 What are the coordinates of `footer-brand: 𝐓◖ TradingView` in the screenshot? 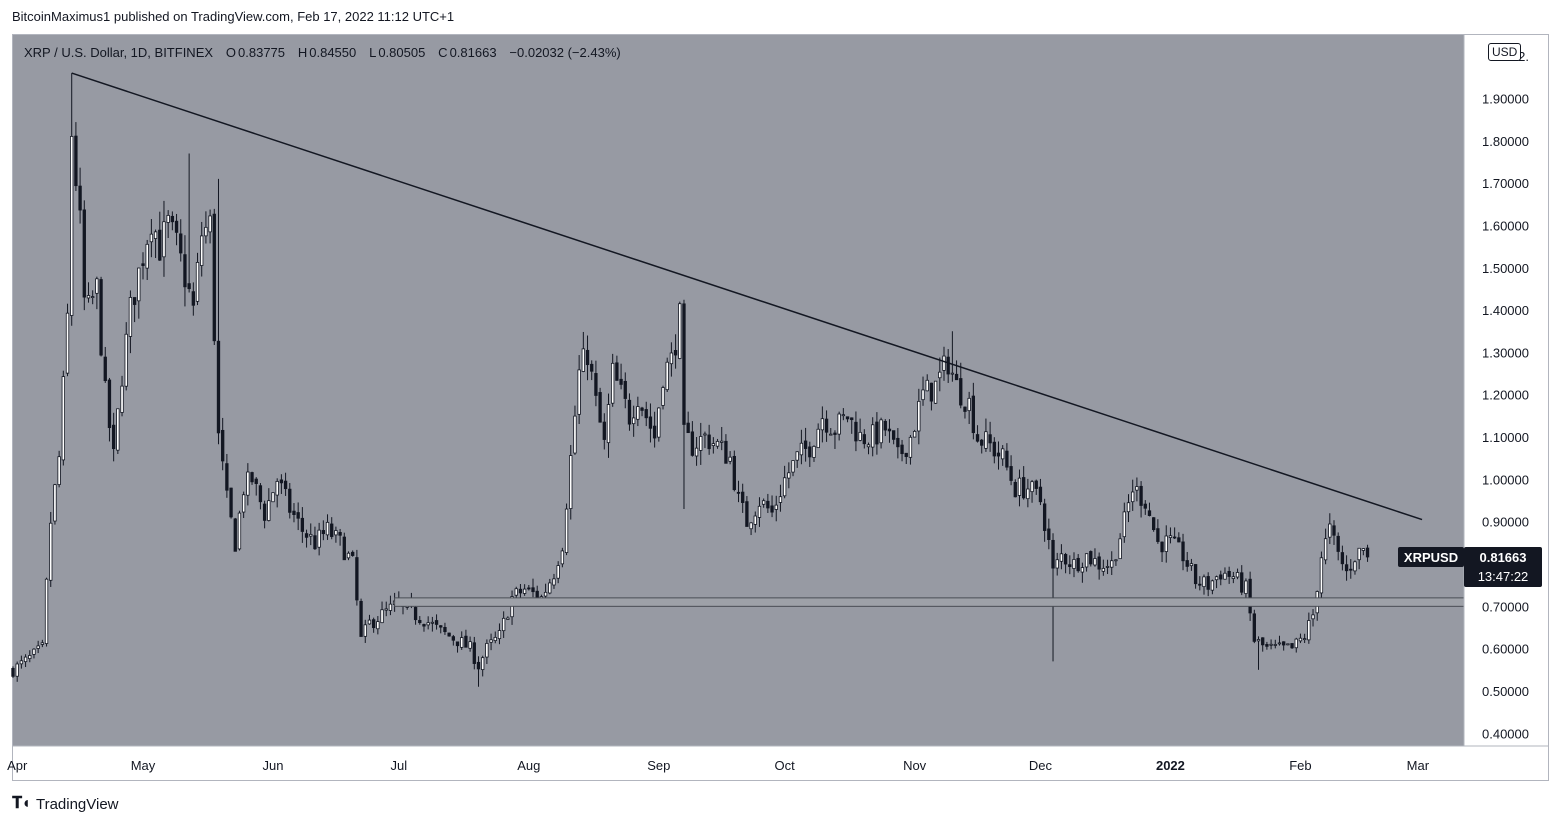 It's located at (65, 804).